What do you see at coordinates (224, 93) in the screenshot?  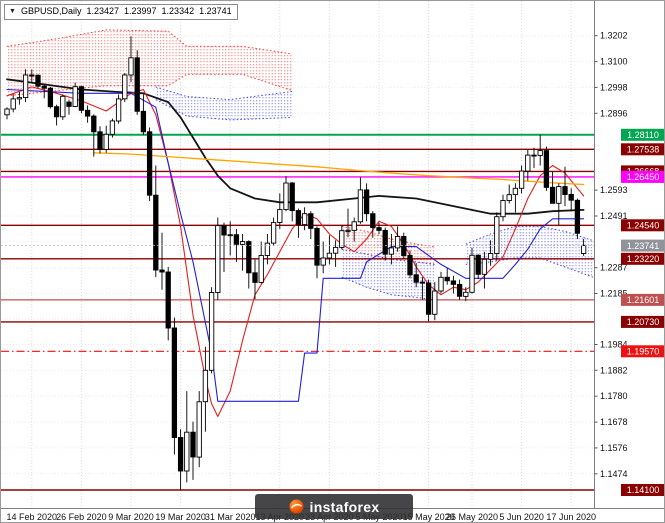 I see `ichimoku-cloud-feb-mar-blue-upper-line` at bounding box center [224, 93].